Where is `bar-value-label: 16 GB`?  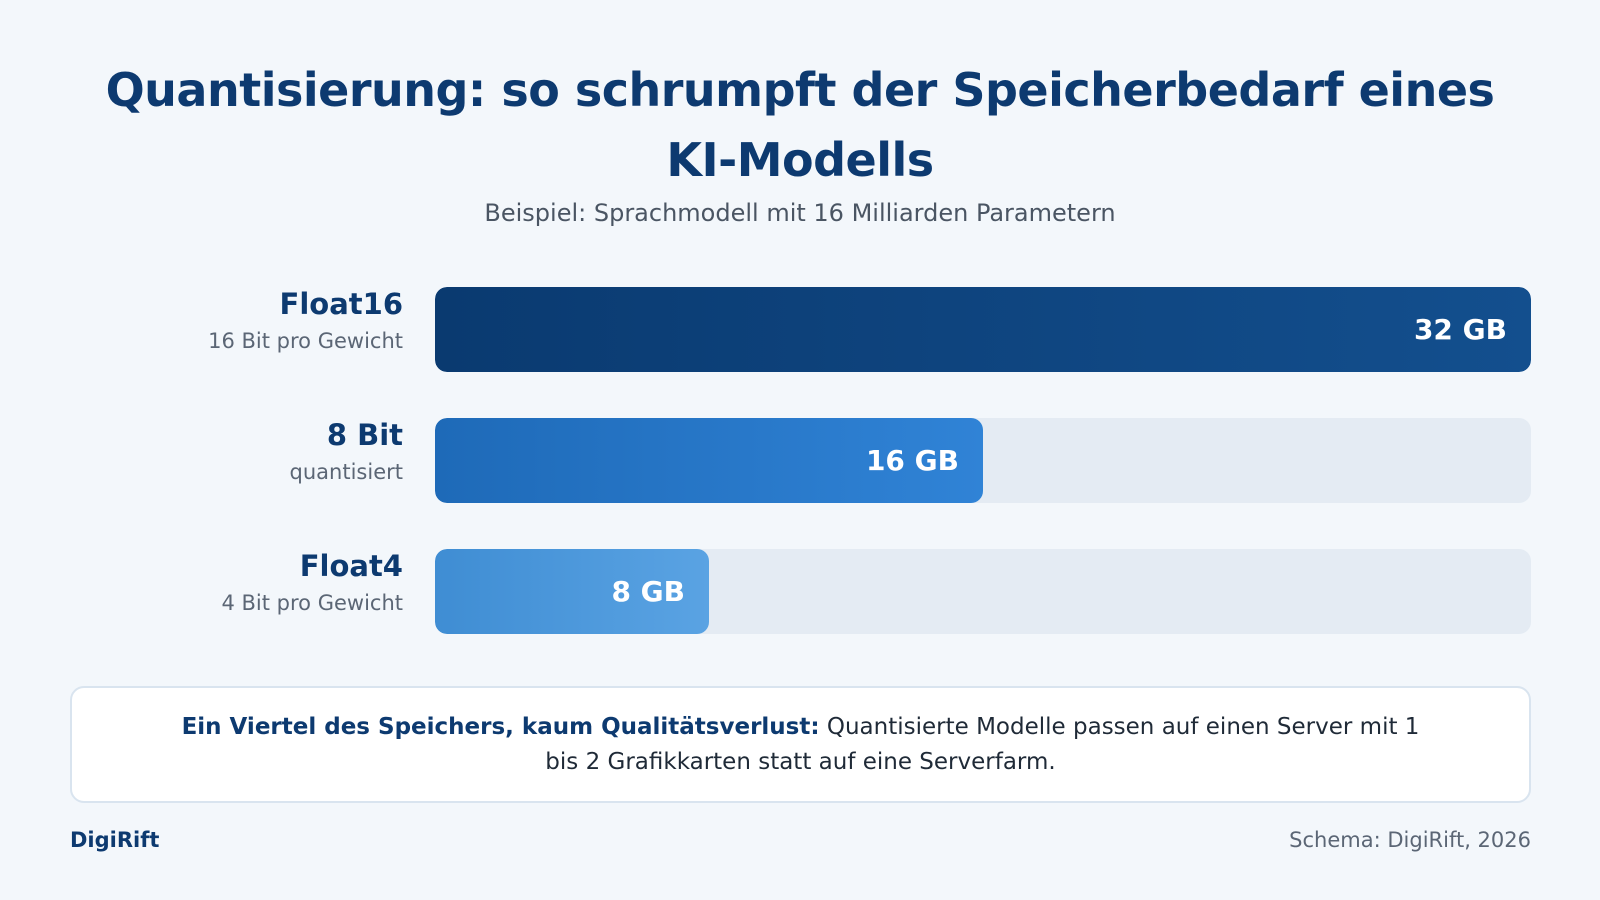 bar-value-label: 16 GB is located at coordinates (912, 460).